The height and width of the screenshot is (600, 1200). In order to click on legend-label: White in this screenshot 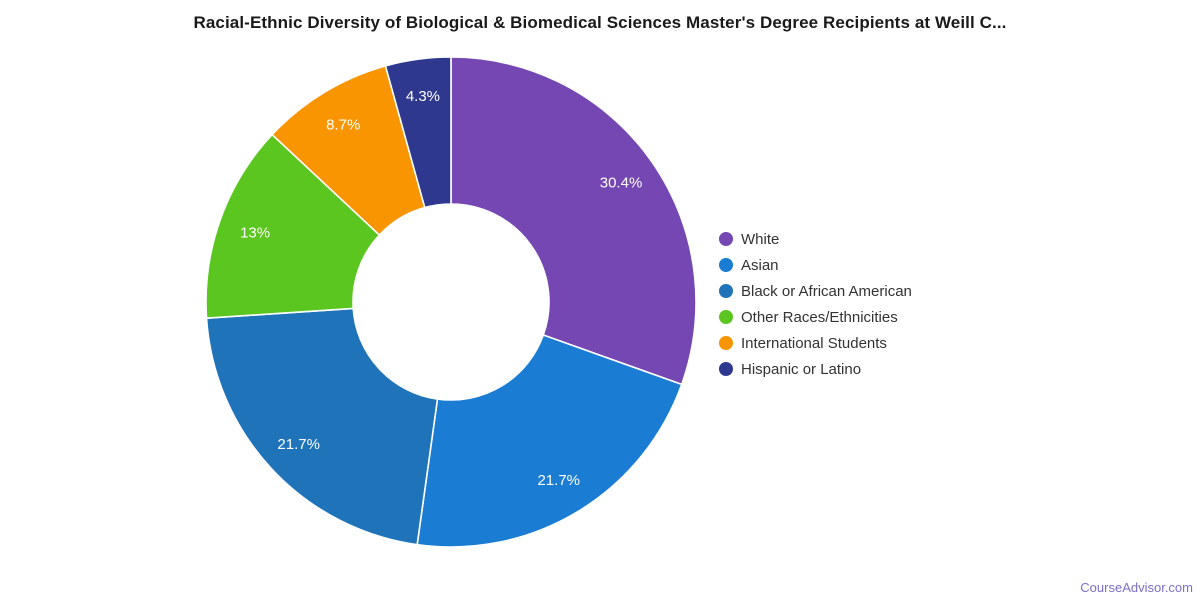, I will do `click(760, 239)`.